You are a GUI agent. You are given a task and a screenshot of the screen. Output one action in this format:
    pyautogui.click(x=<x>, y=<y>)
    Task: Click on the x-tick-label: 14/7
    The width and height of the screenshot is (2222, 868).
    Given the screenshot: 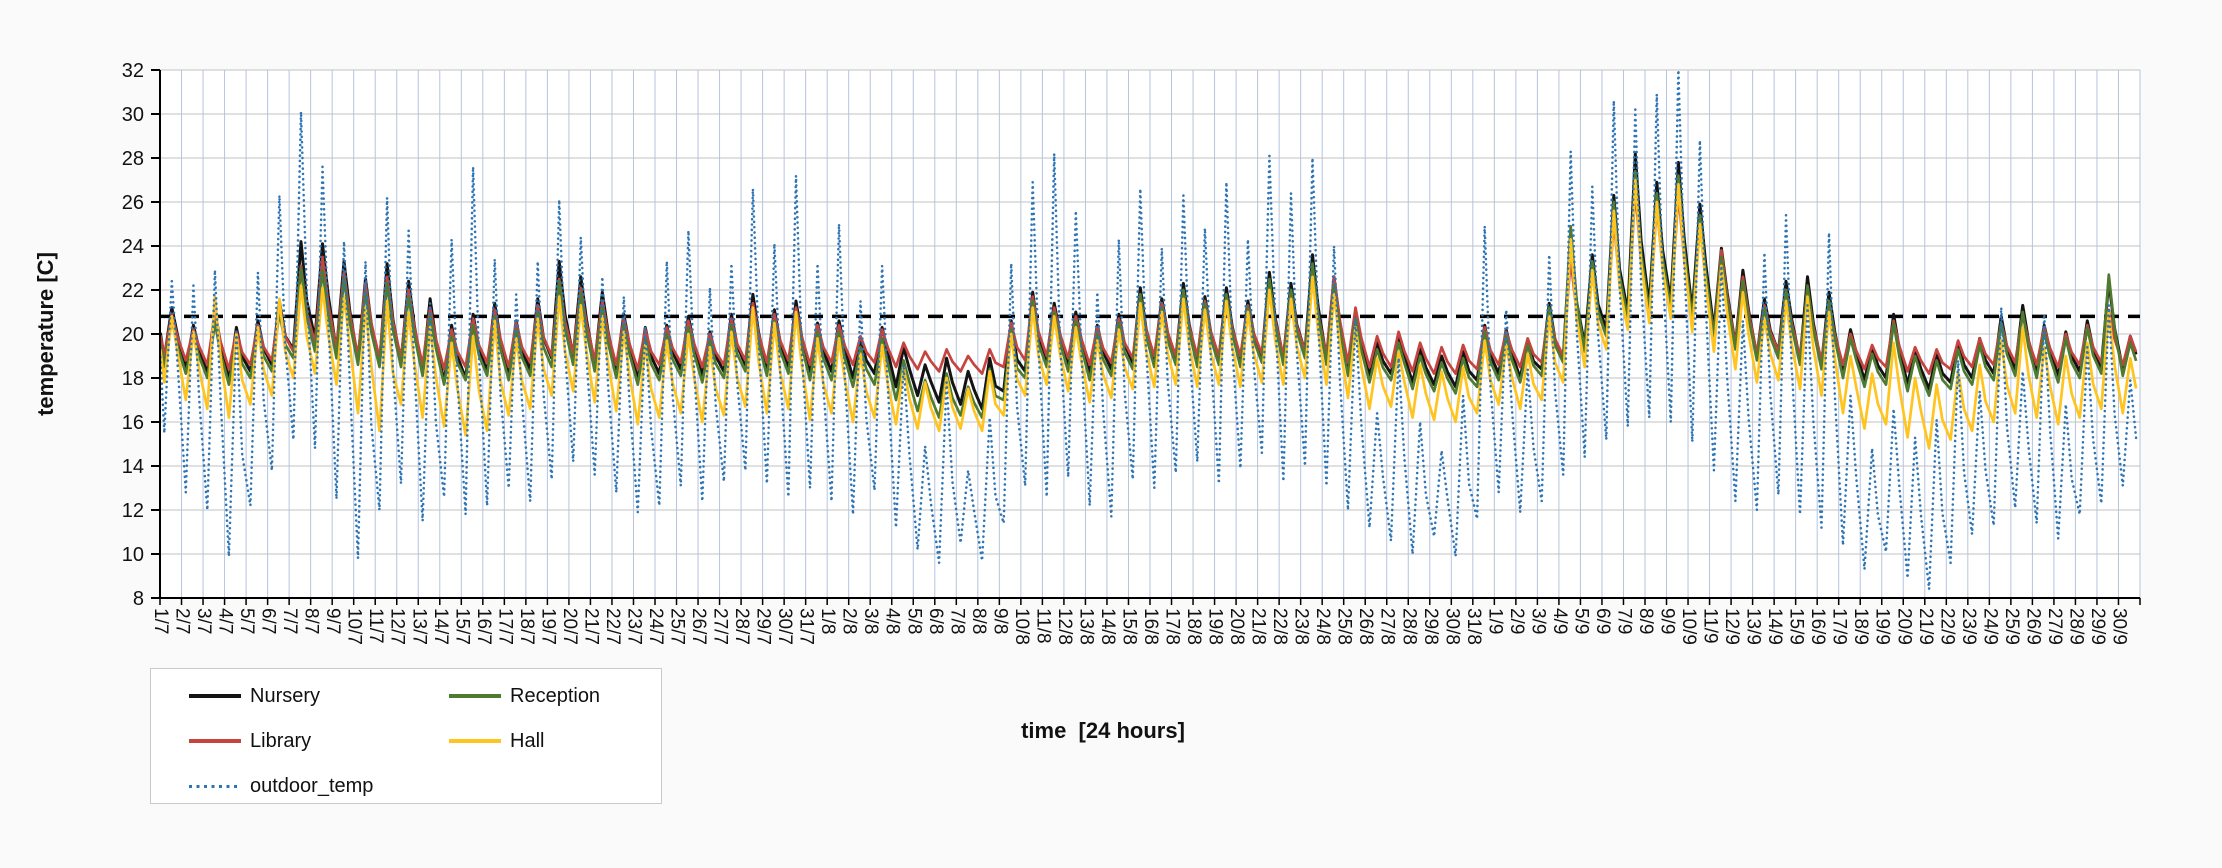 What is the action you would take?
    pyautogui.click(x=440, y=626)
    